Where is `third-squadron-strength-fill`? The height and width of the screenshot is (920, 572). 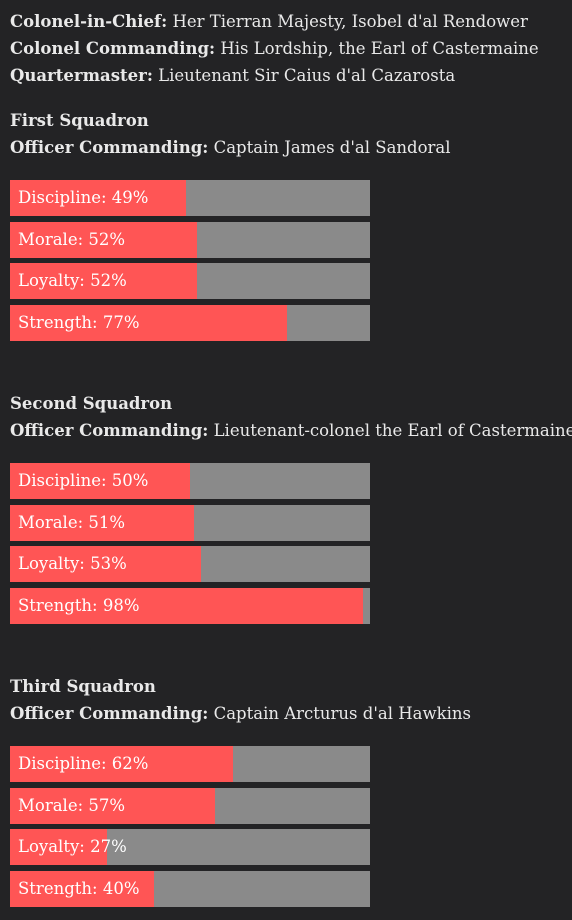
third-squadron-strength-fill is located at coordinates (82, 889).